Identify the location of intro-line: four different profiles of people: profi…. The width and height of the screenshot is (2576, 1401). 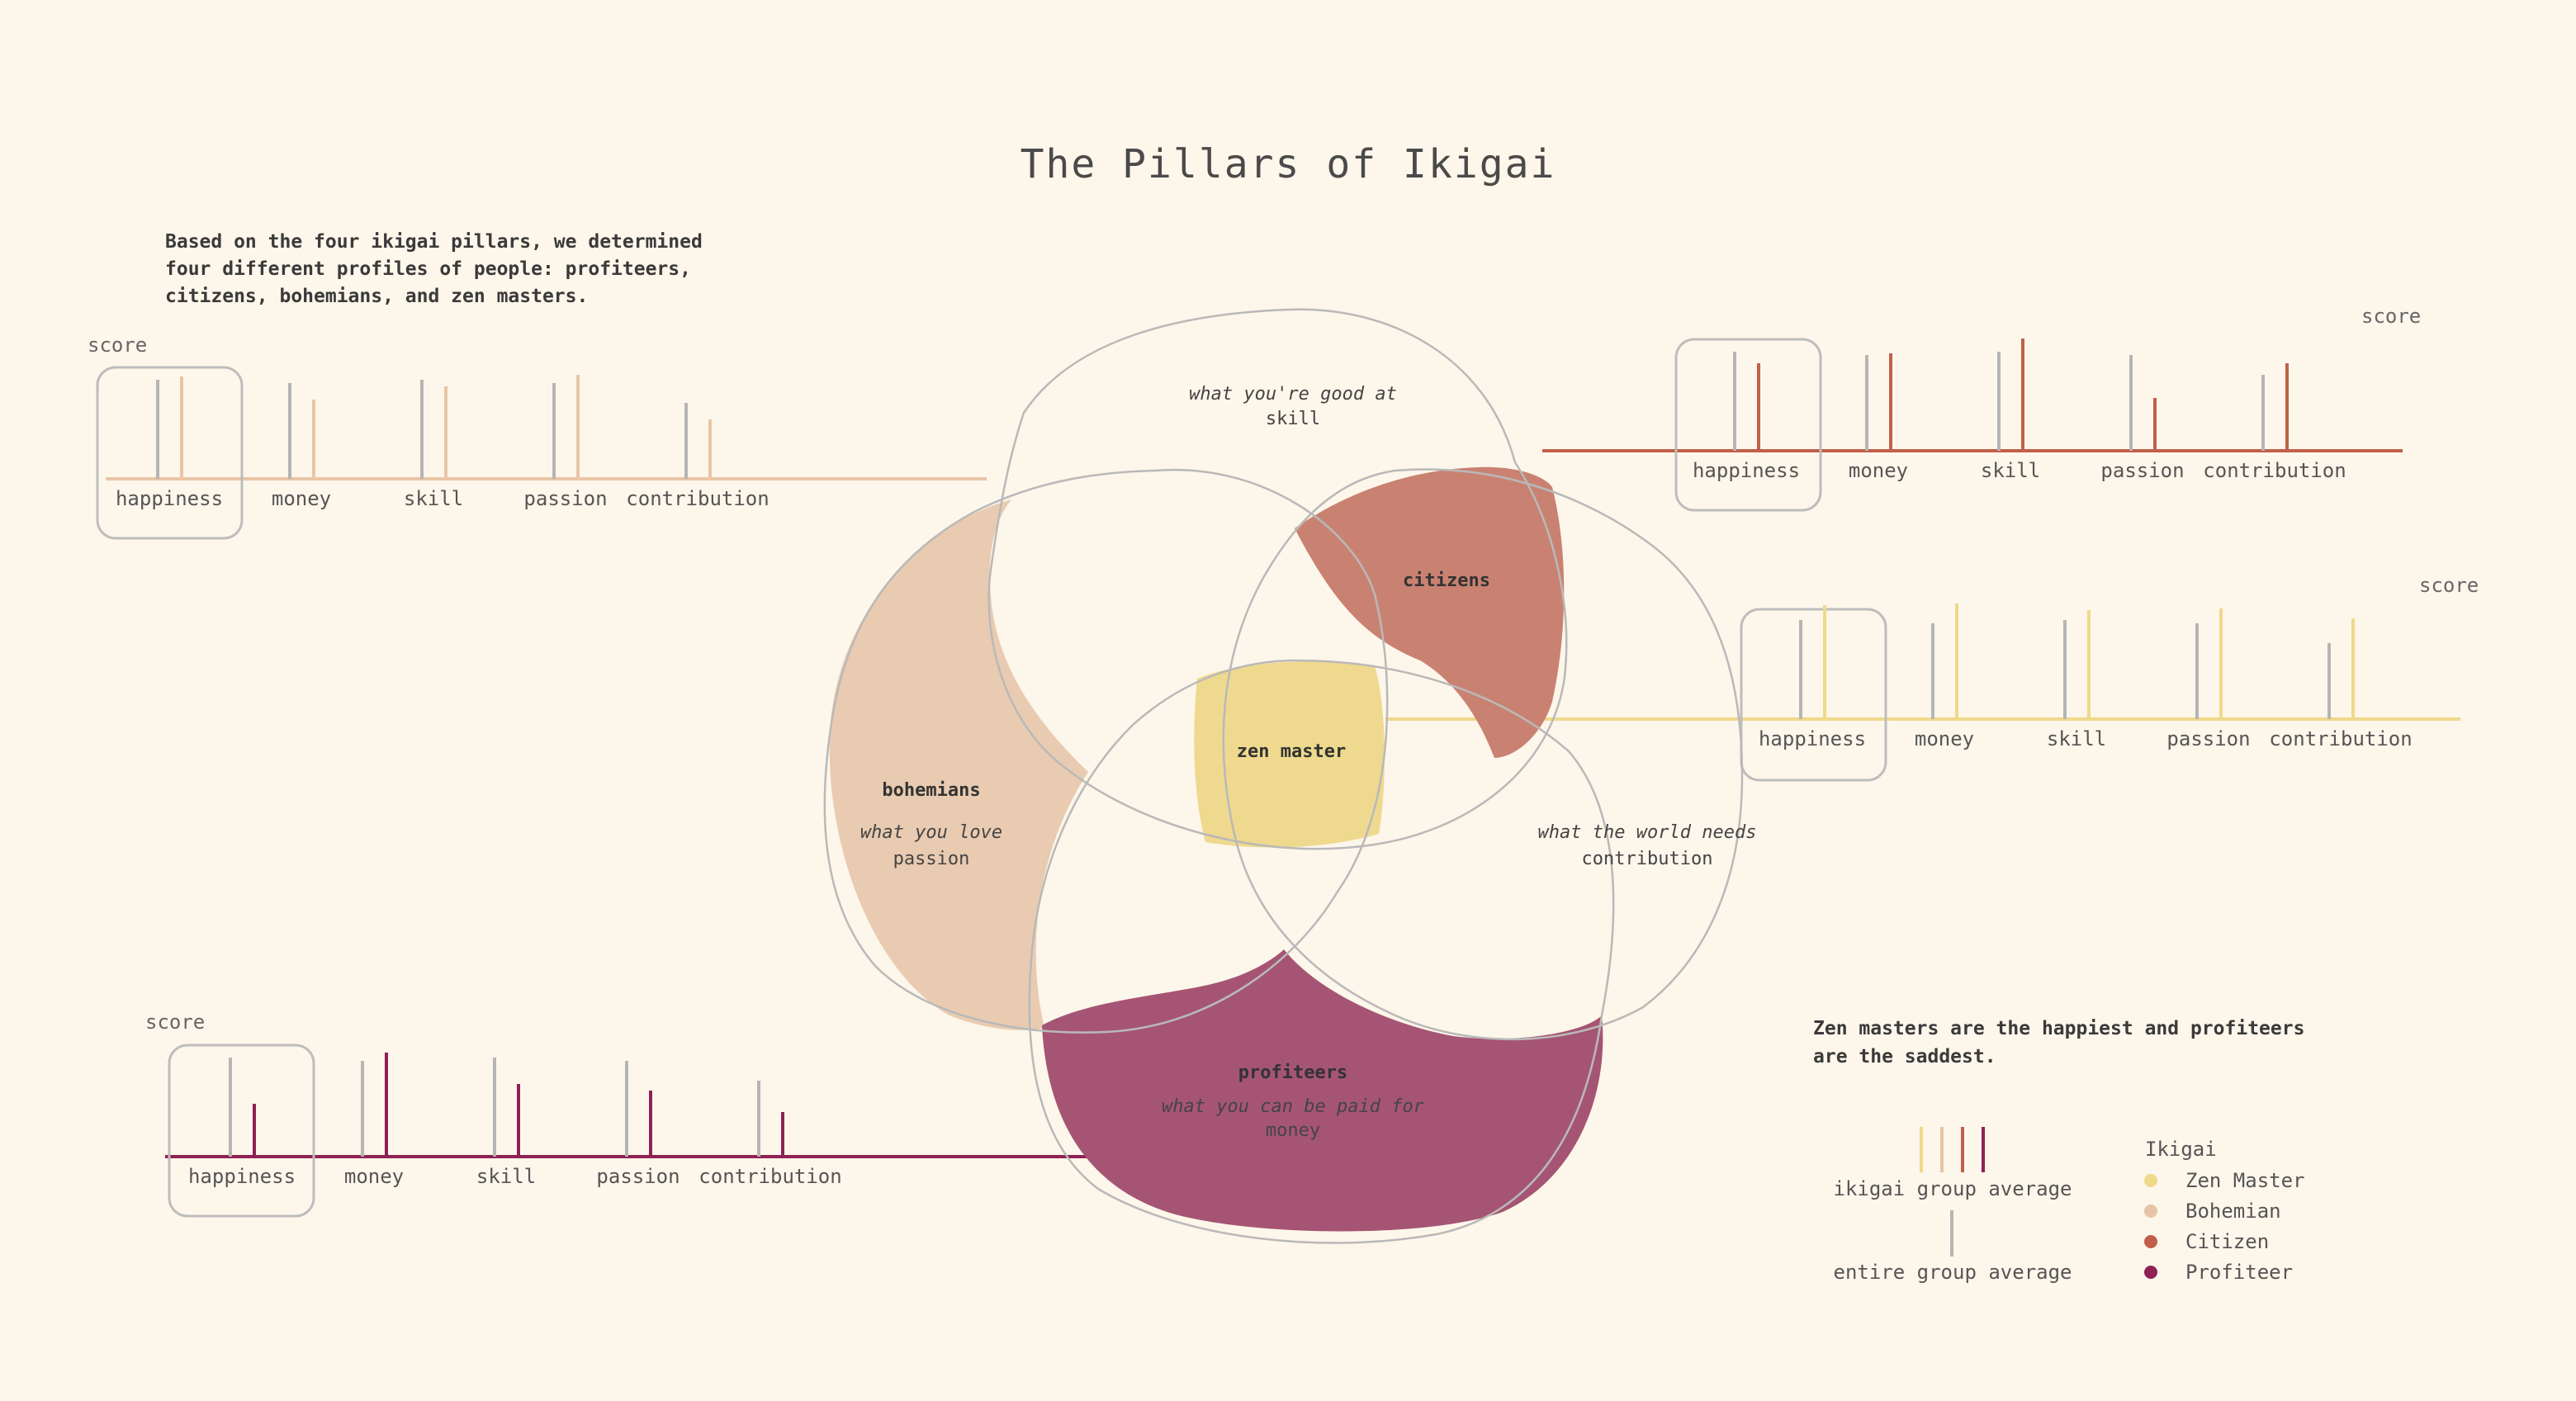
(428, 269).